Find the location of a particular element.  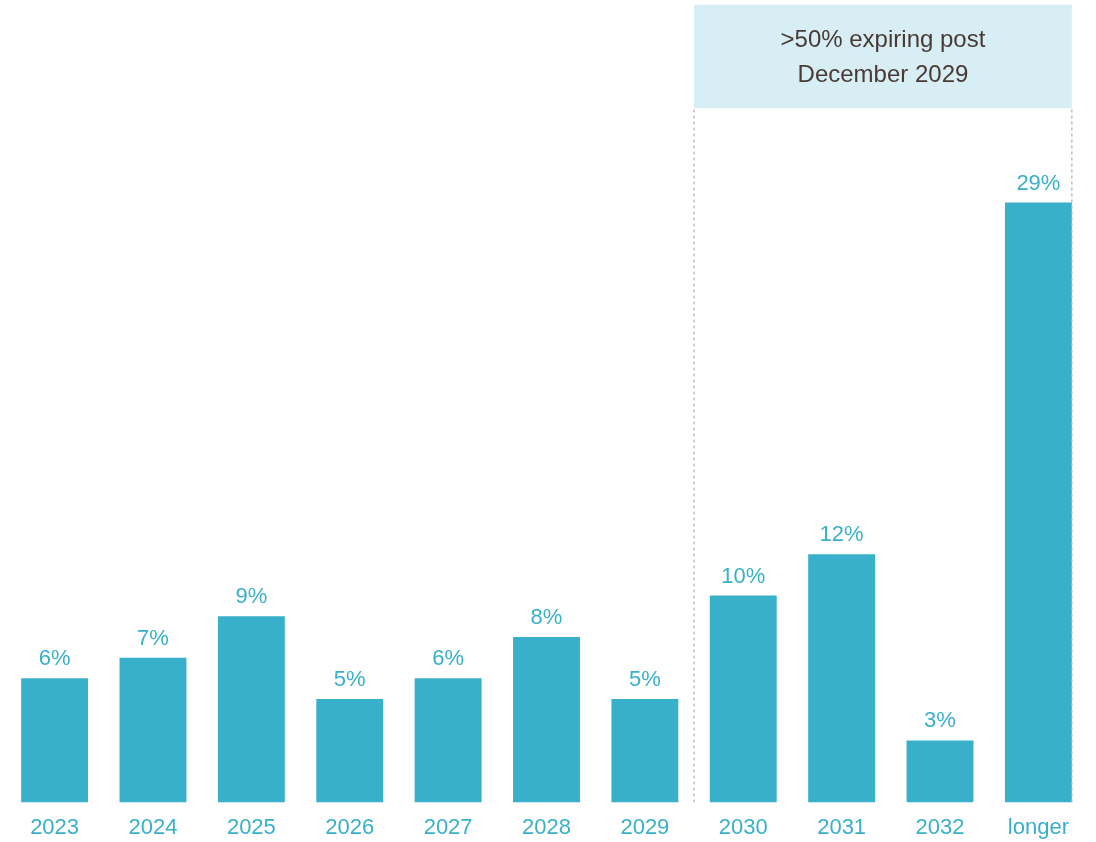

x-tick-label: 2024 is located at coordinates (153, 826).